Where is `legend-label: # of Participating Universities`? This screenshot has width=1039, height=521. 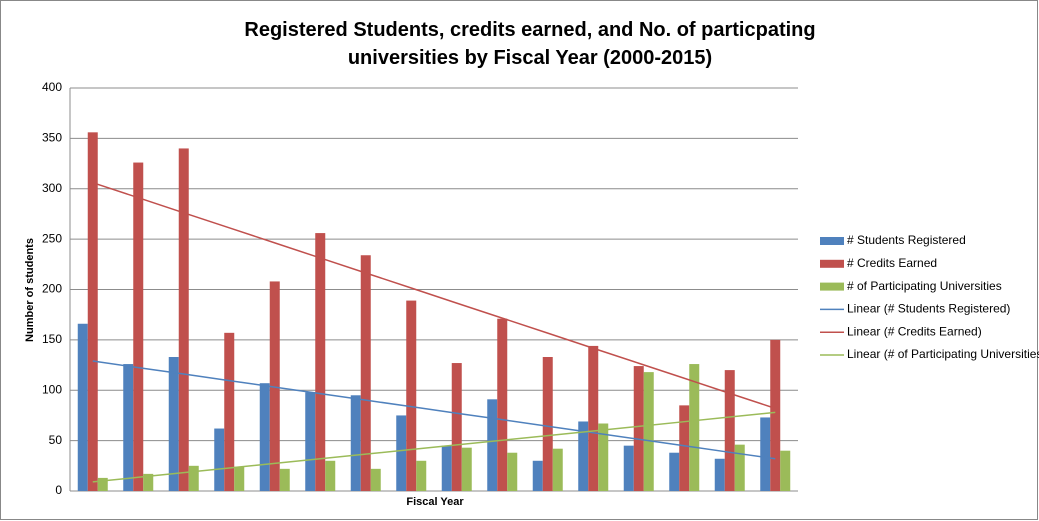 legend-label: # of Participating Universities is located at coordinates (924, 286).